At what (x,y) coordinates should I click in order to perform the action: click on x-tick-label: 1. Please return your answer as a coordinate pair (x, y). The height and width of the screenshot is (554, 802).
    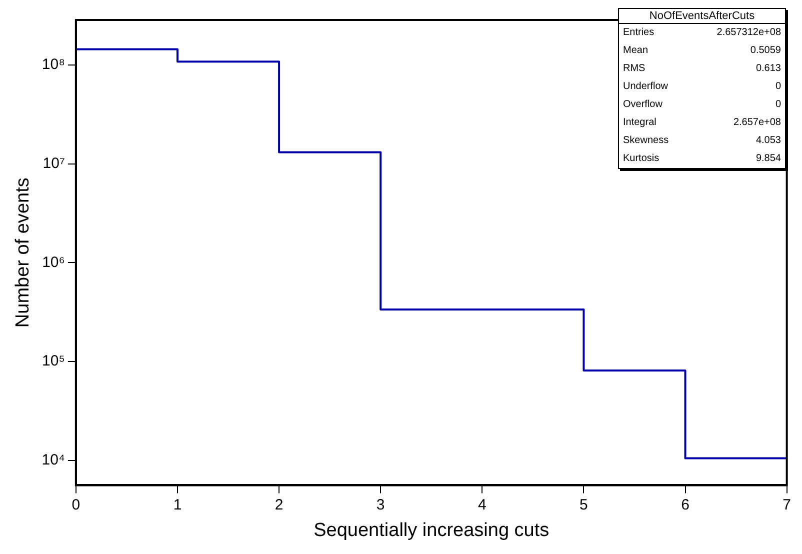
    Looking at the image, I should click on (177, 505).